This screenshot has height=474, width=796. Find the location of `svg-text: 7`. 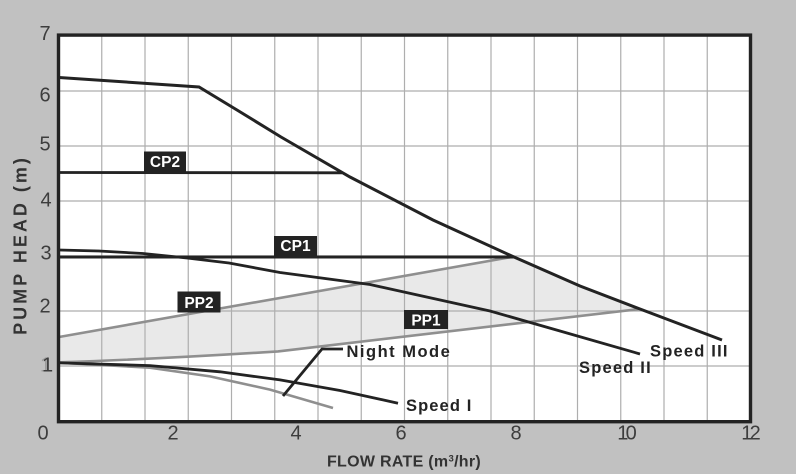

svg-text: 7 is located at coordinates (44, 34).